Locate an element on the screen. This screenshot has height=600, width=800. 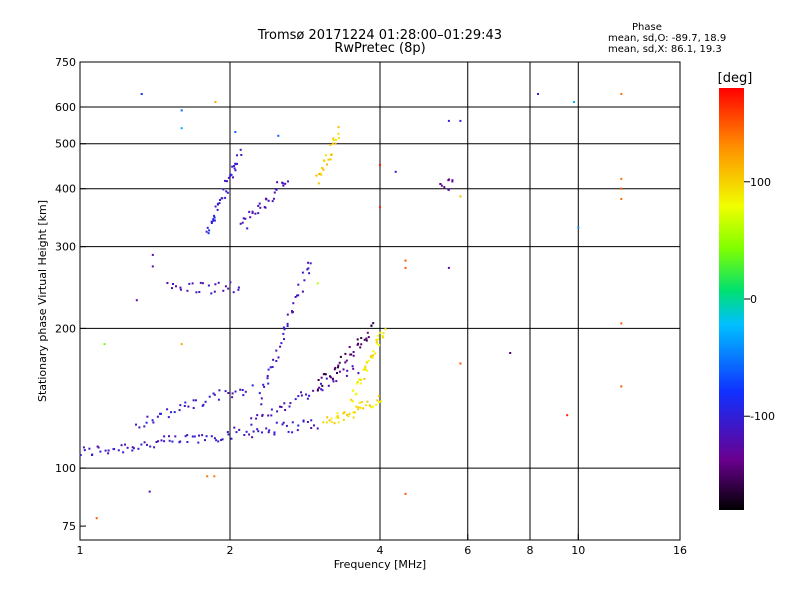
y-tick-label: 100 is located at coordinates (65, 468).